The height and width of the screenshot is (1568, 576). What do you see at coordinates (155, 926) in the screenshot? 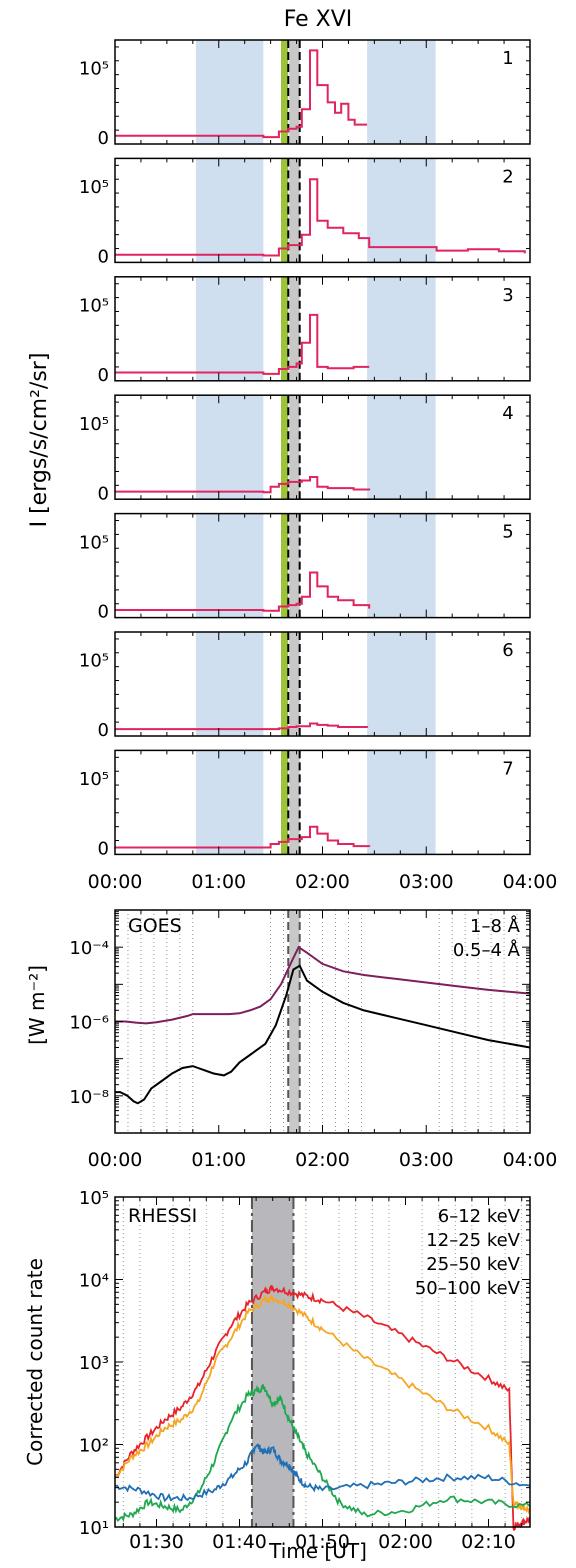
I see `goes-label: GOES` at bounding box center [155, 926].